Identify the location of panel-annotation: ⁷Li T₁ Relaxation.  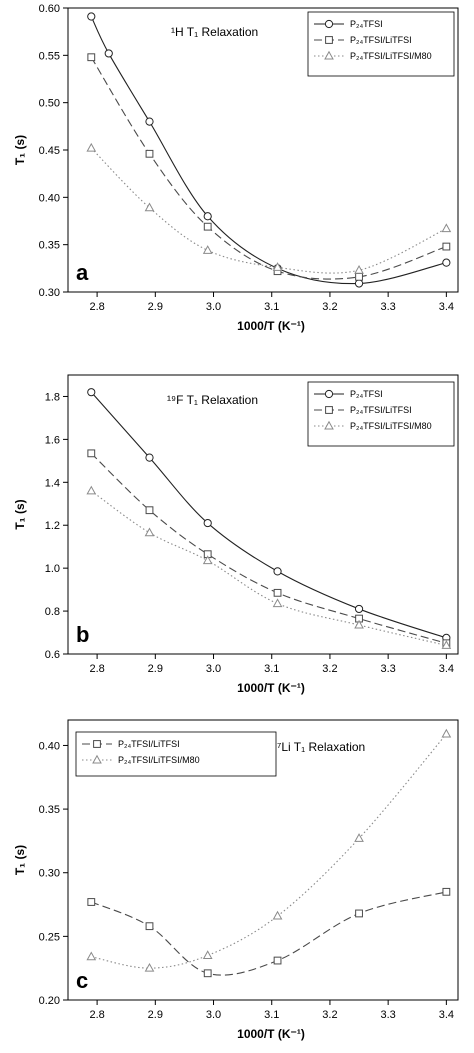
(321, 747).